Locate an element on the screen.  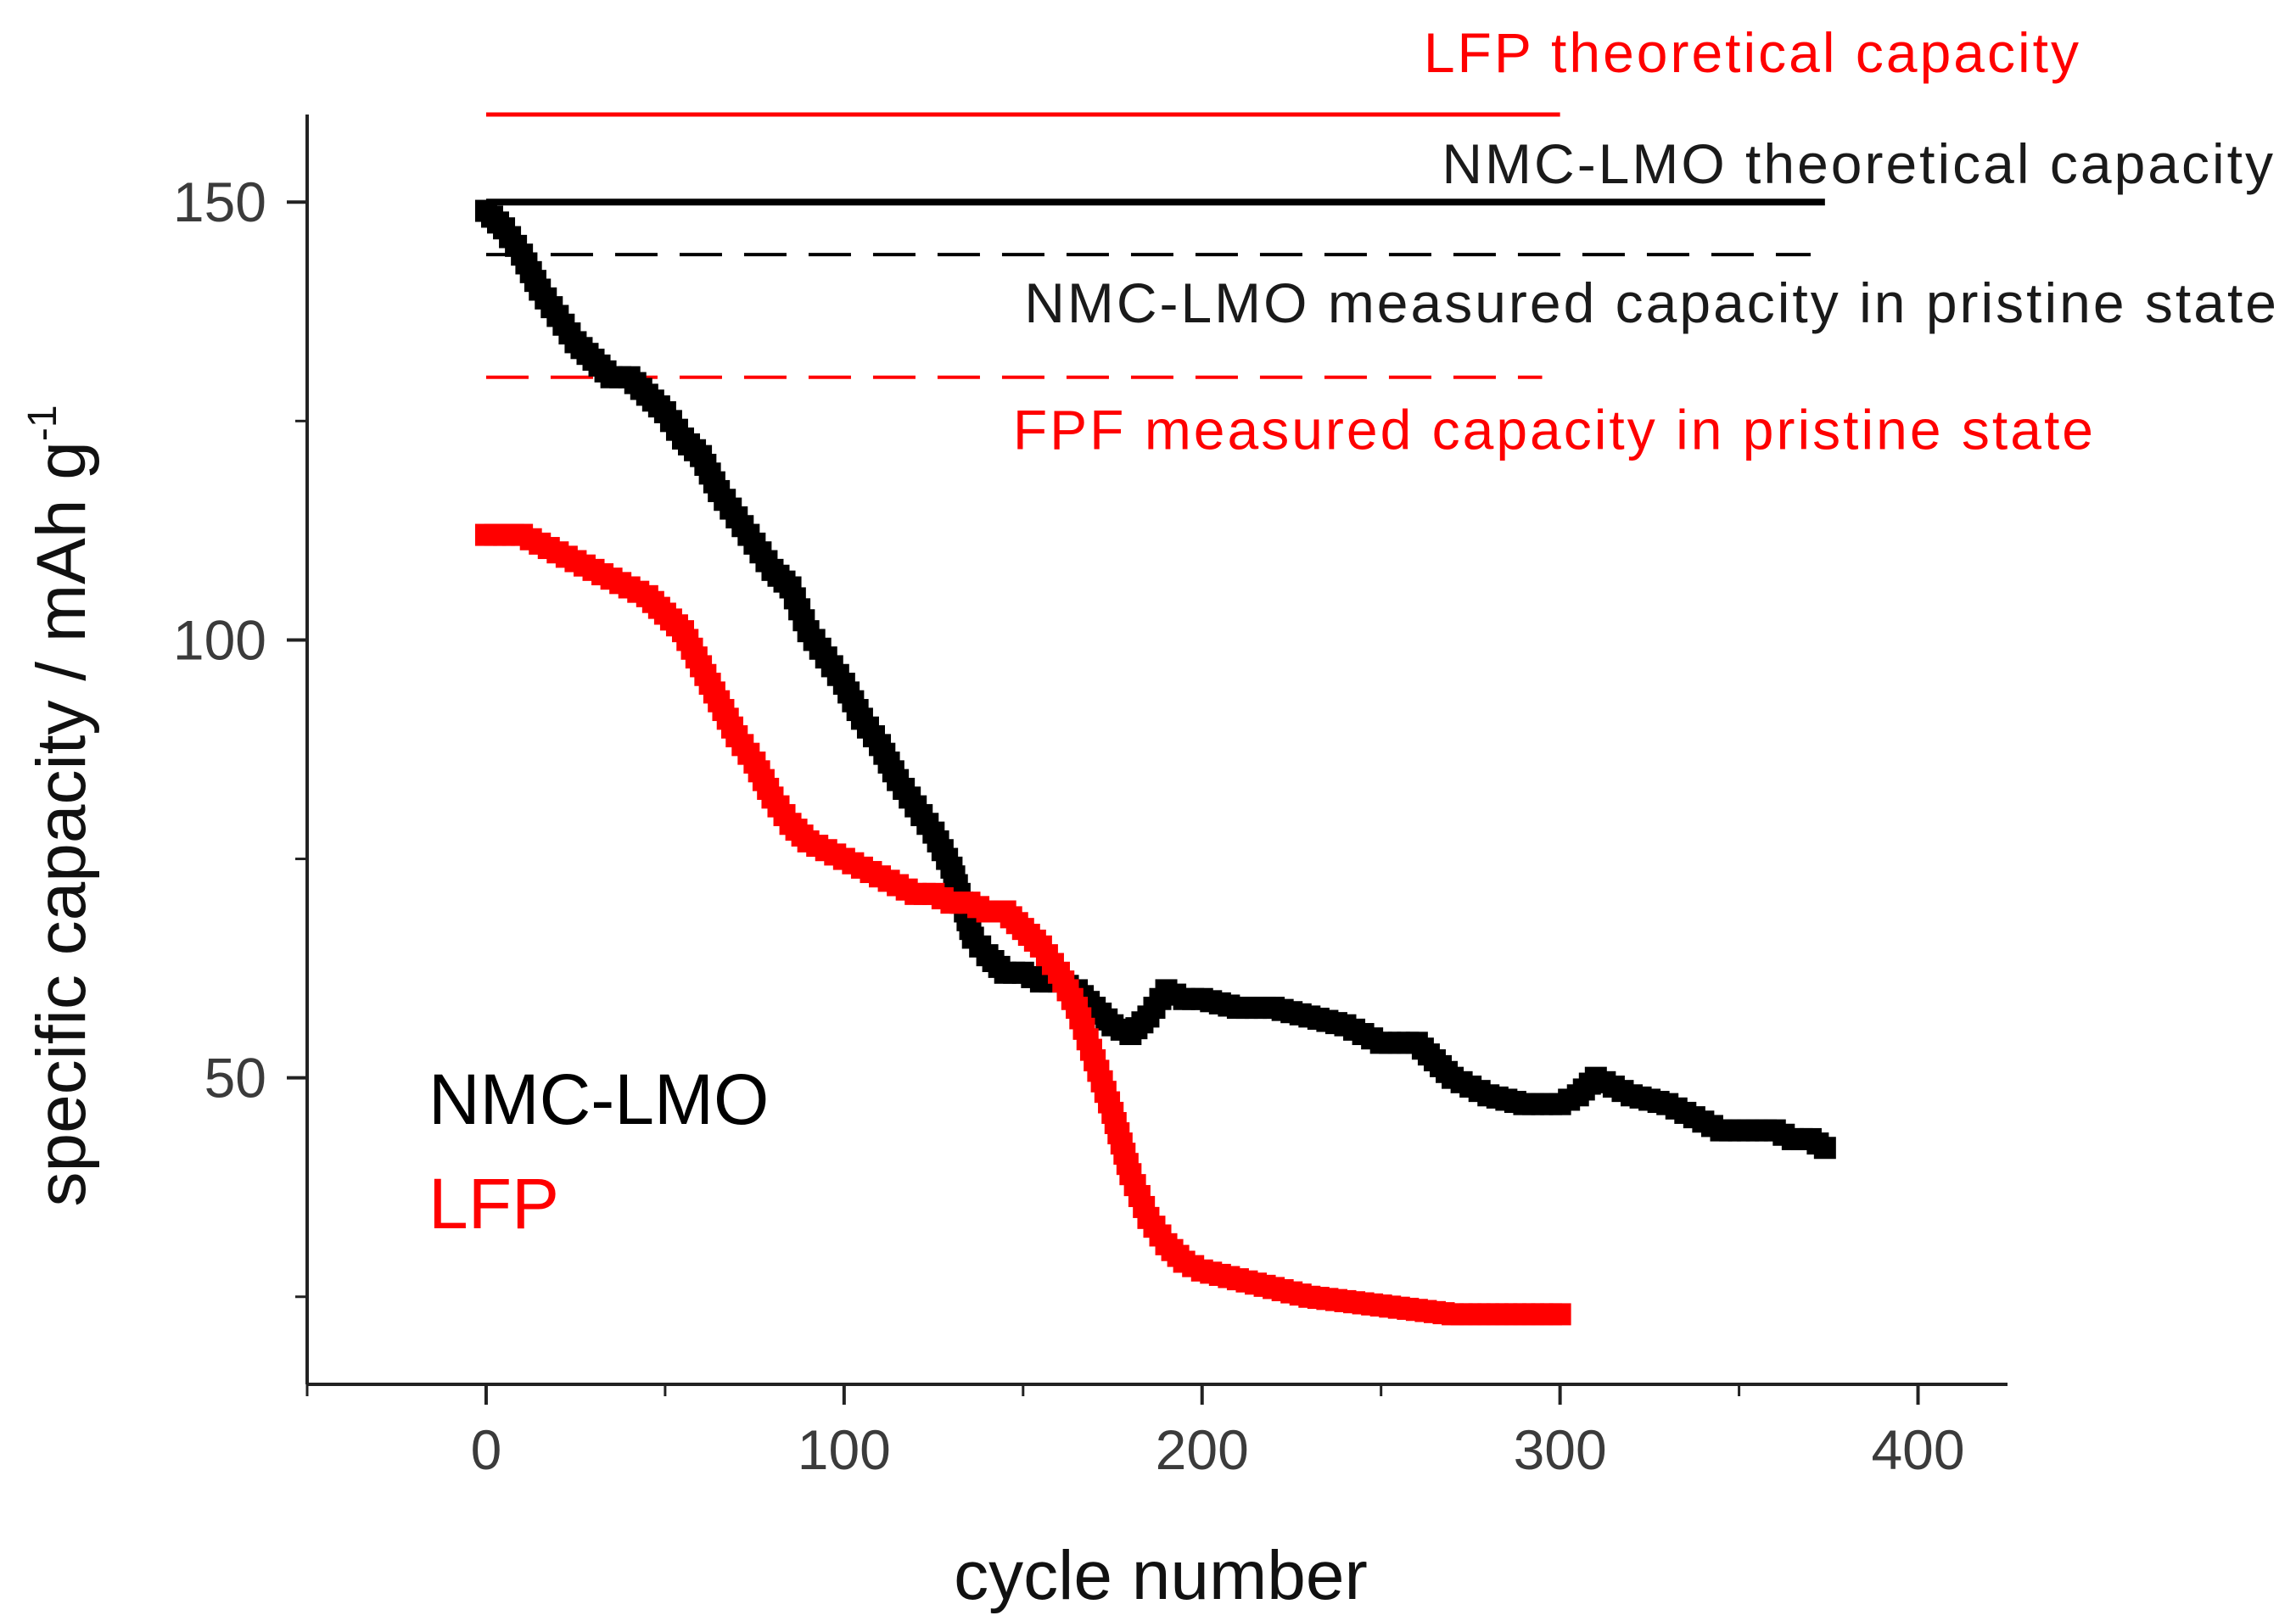
reference-lines is located at coordinates (1155, 245).